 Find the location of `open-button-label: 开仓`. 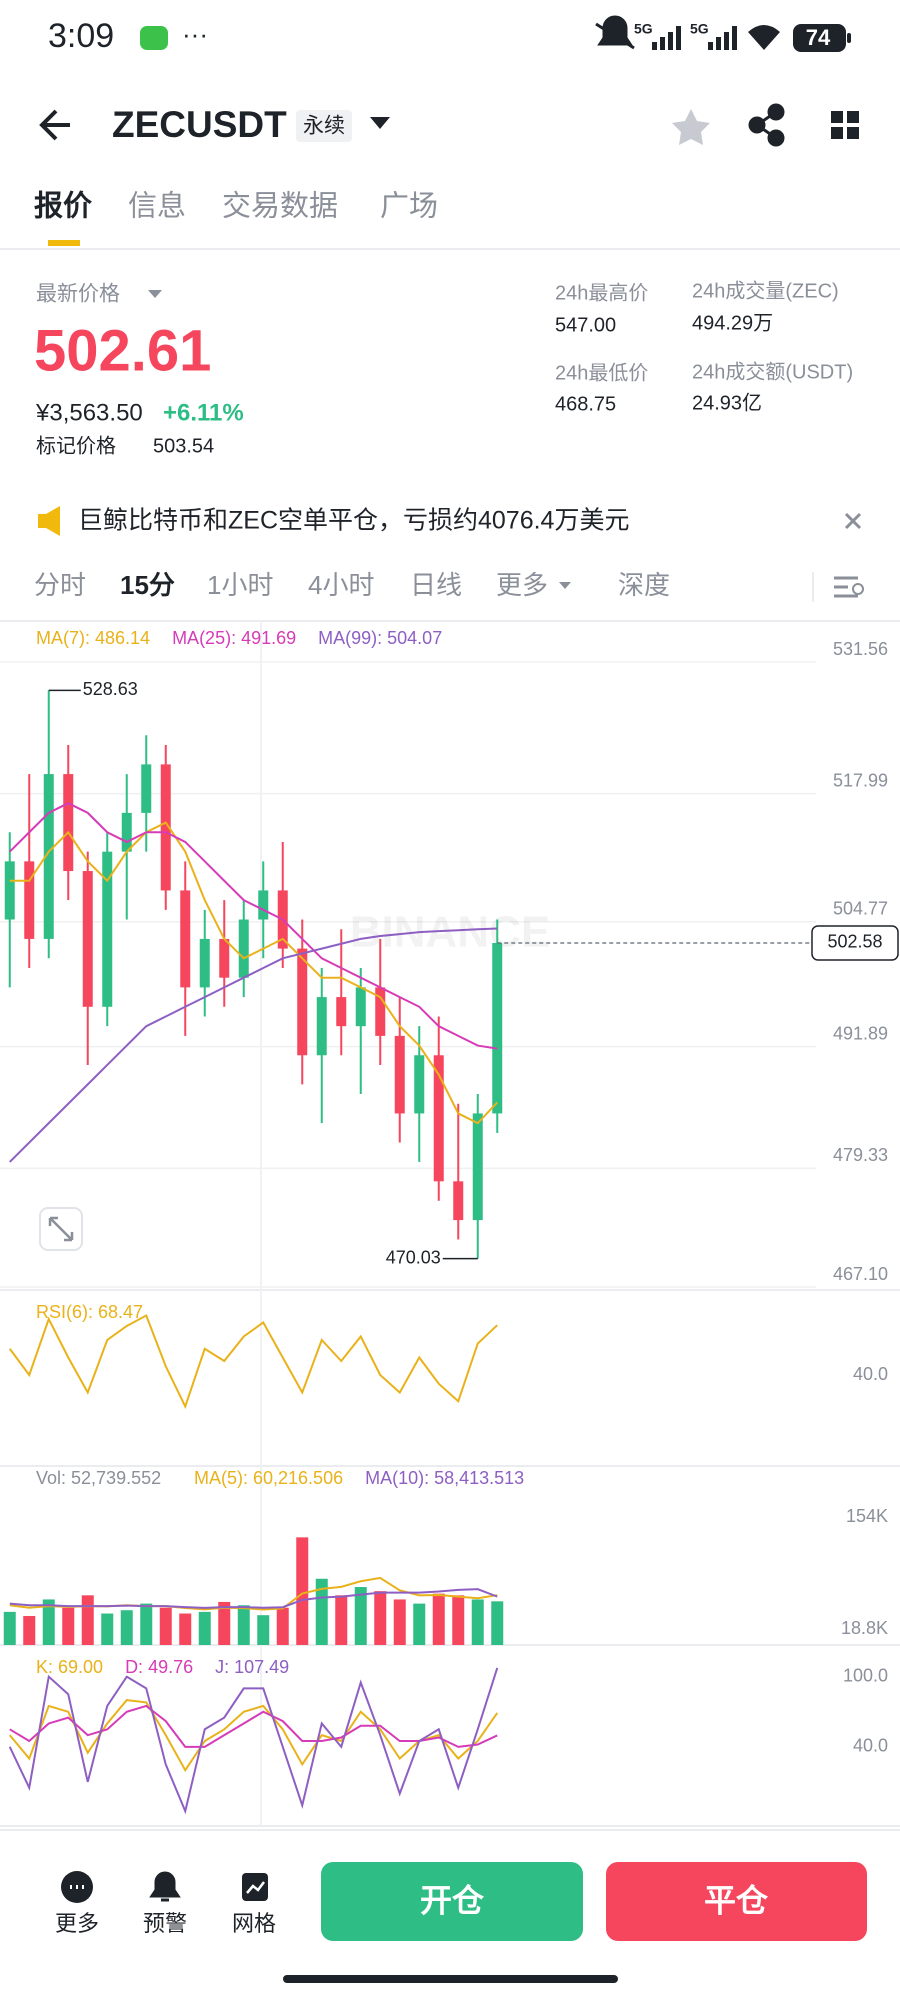

open-button-label: 开仓 is located at coordinates (452, 1900).